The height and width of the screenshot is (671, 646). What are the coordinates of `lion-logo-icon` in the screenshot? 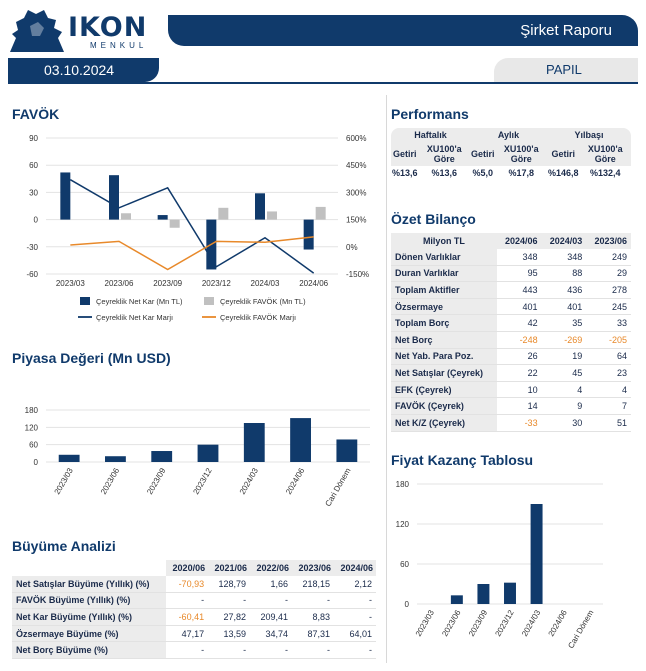 It's located at (37, 31).